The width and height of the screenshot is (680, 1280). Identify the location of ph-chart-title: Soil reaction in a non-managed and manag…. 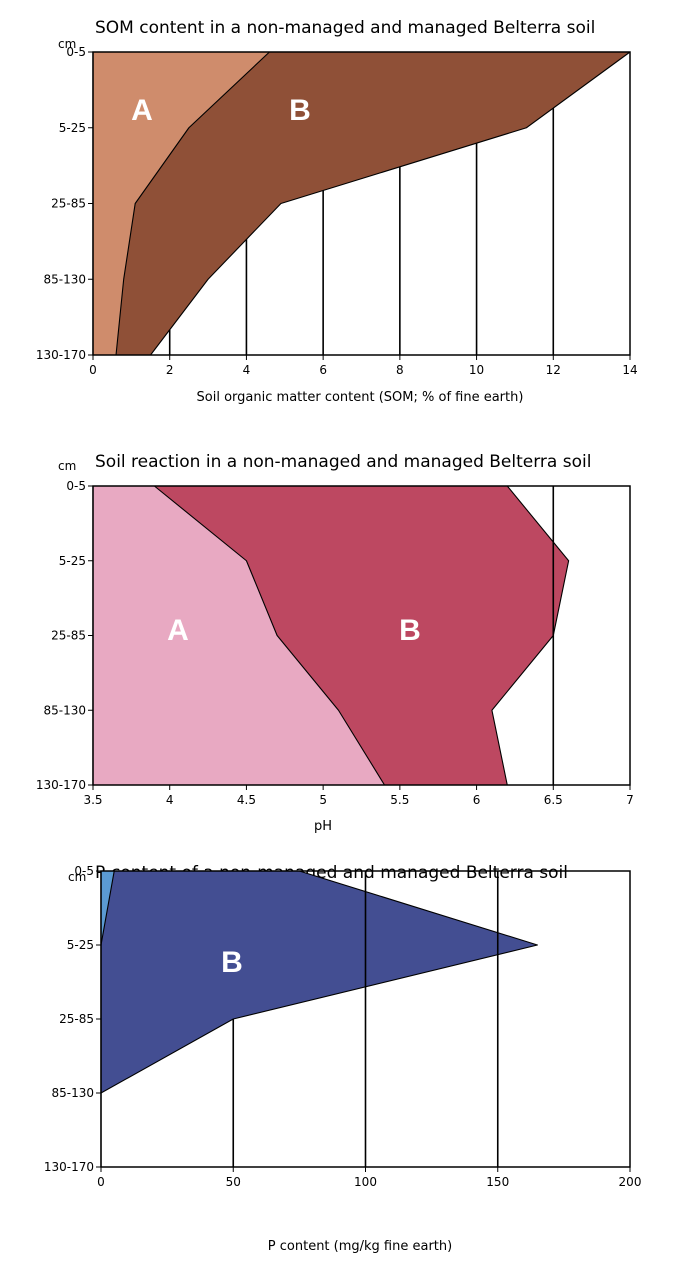
(343, 462).